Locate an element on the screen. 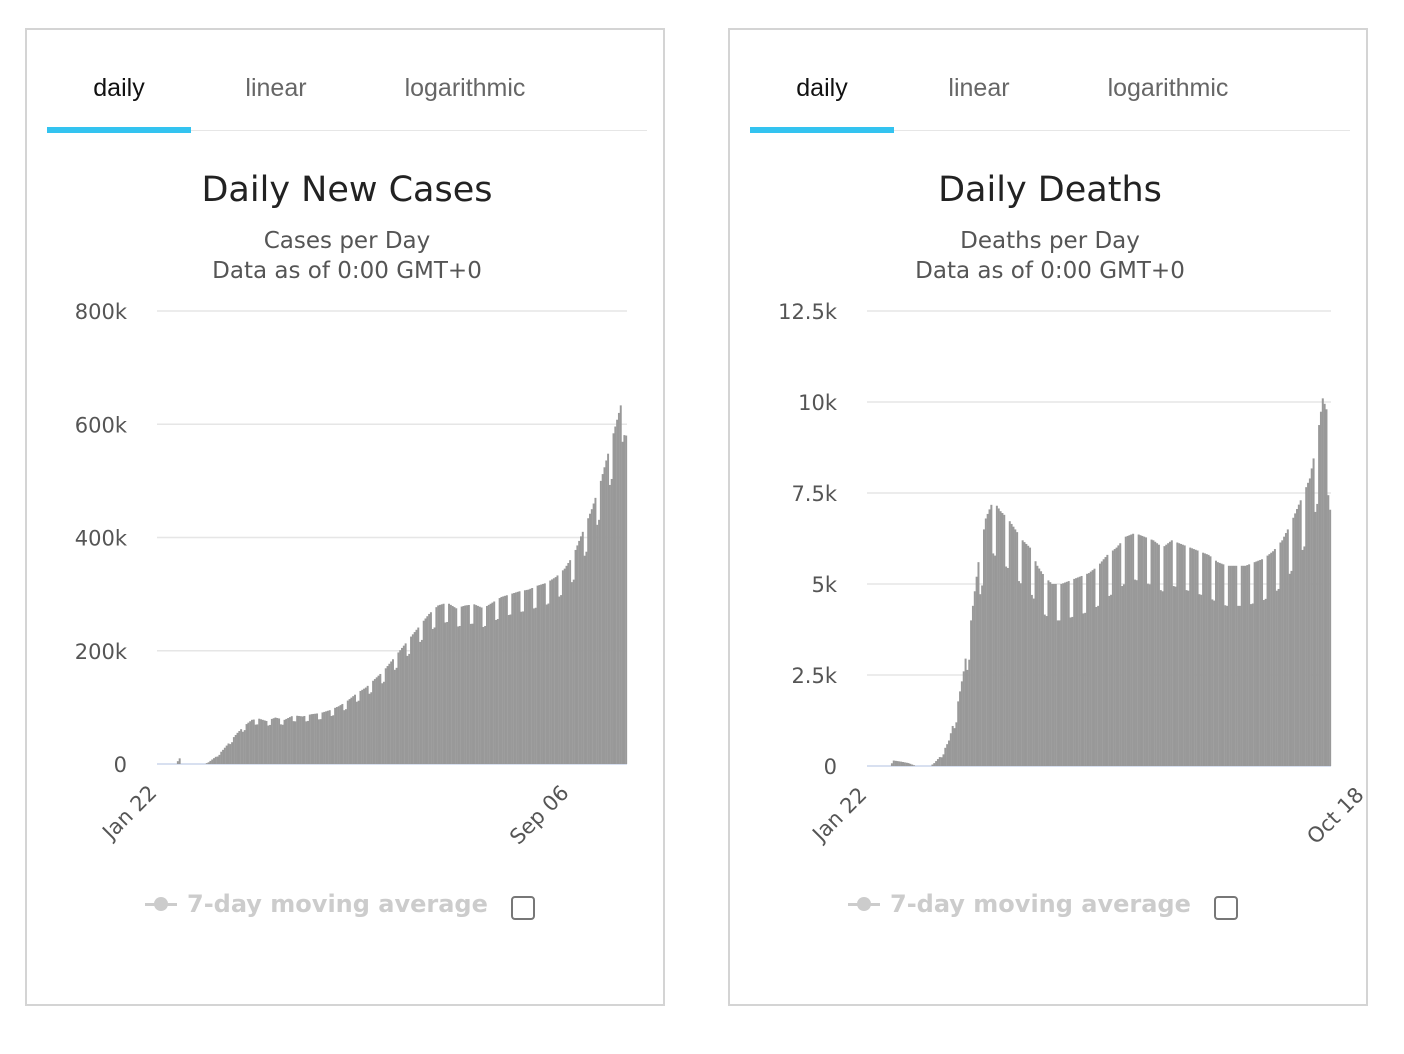  chart-subtitle: Cases per Day Data as of 0:00 GMT+0 is located at coordinates (347, 256).